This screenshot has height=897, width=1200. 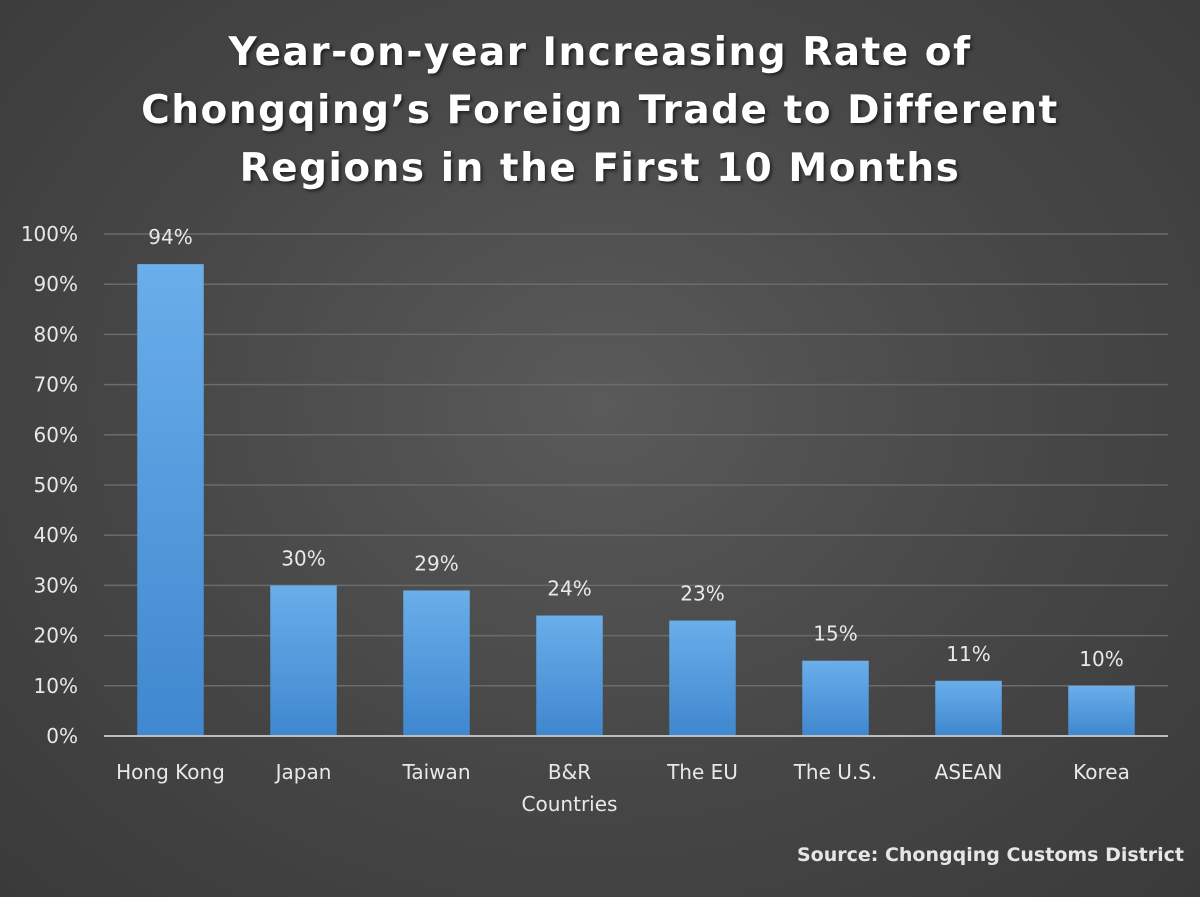 I want to click on y-tick-label: 90%, so click(x=56, y=284).